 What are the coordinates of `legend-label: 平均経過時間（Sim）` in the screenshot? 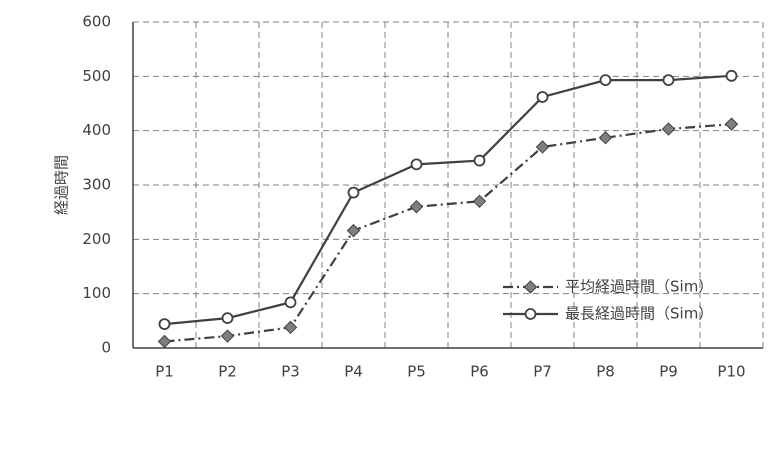 It's located at (639, 287).